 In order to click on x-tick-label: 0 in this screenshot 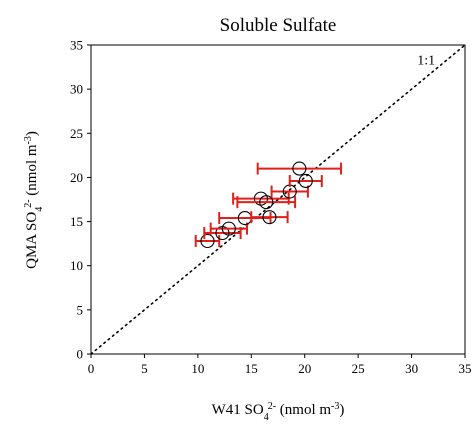, I will do `click(91, 368)`.